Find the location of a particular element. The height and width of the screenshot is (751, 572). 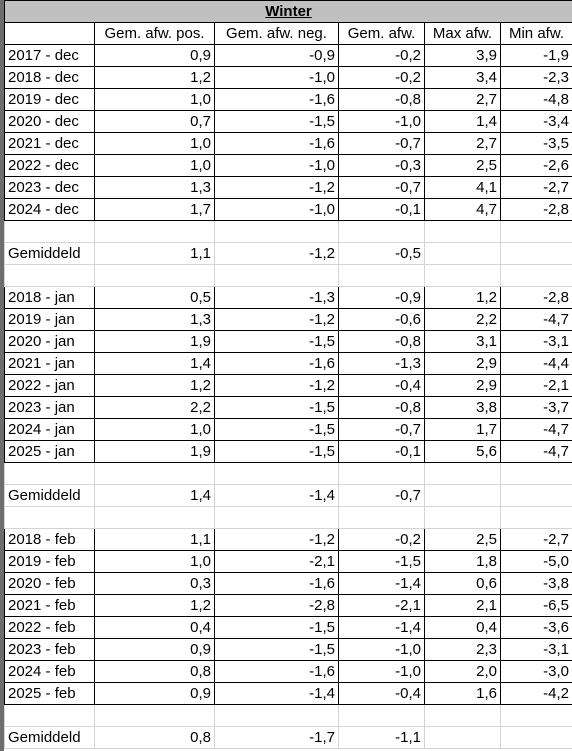

cell: -0,9 is located at coordinates (276, 55).